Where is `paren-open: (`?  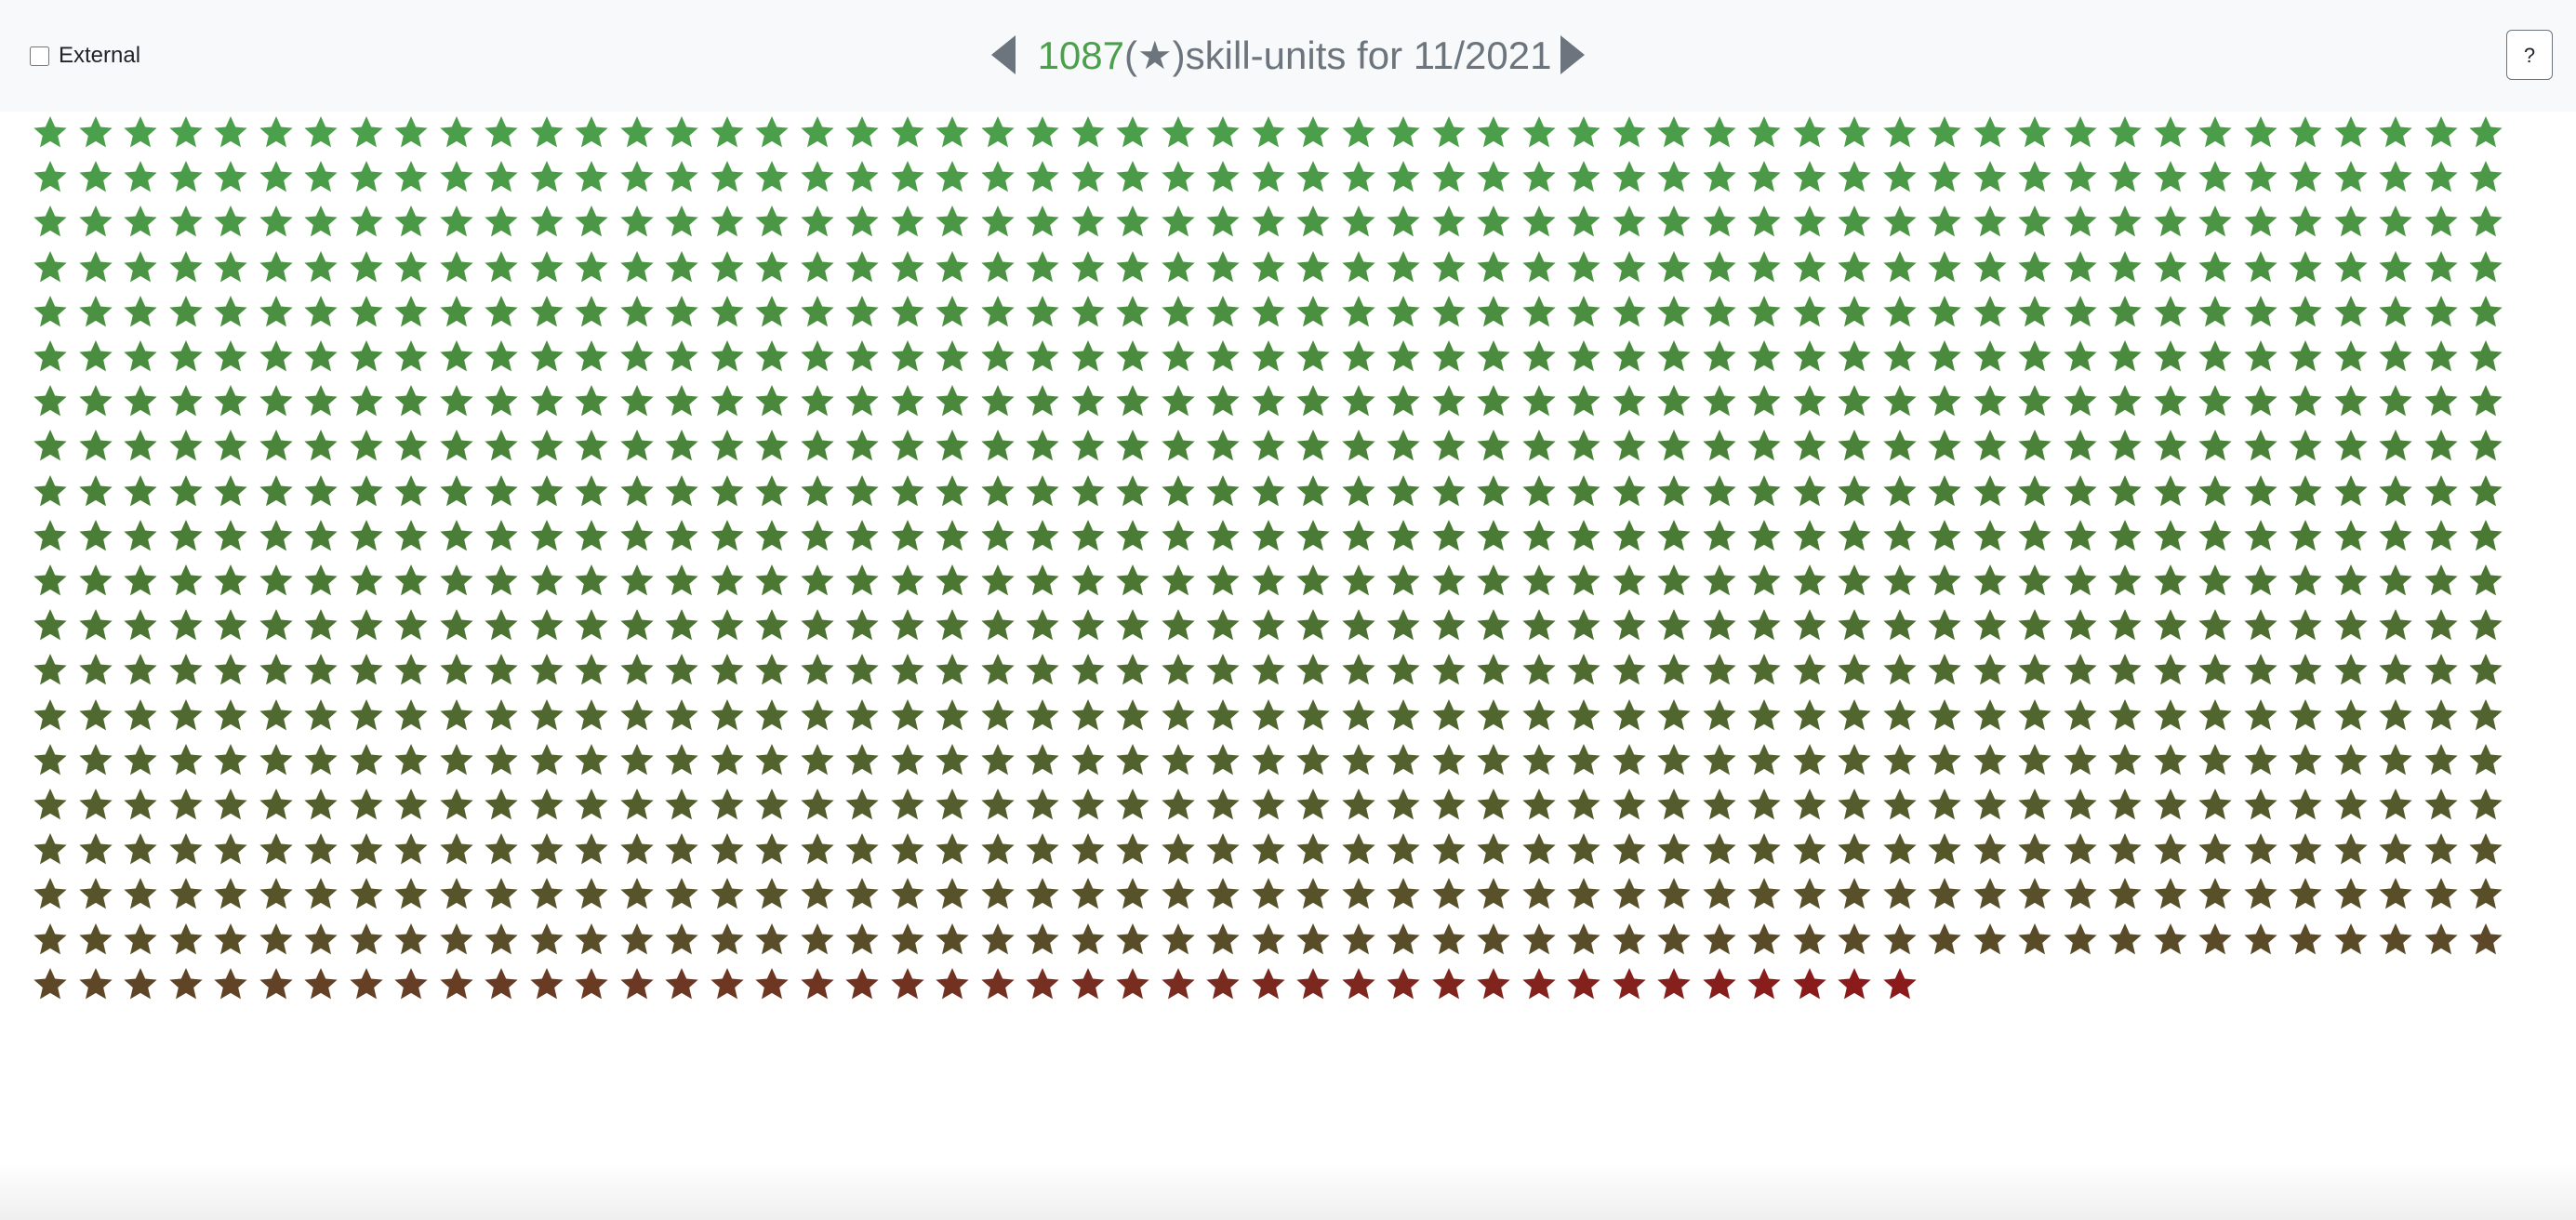 paren-open: ( is located at coordinates (1130, 55).